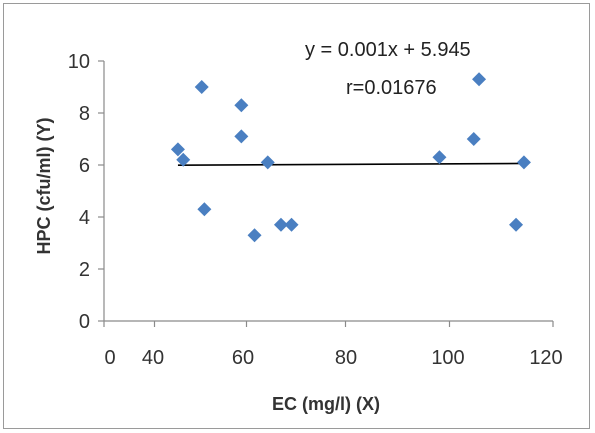 Image resolution: width=595 pixels, height=433 pixels. I want to click on y-axis-title: HPC (cfu/ml) (Y), so click(44, 185).